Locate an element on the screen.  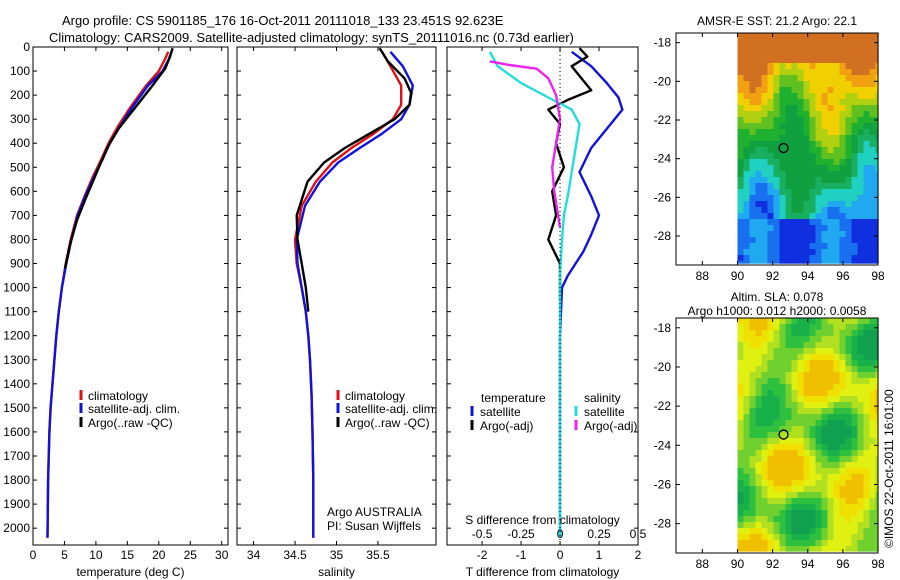
y-tick-label: 1900 is located at coordinates (16, 504).